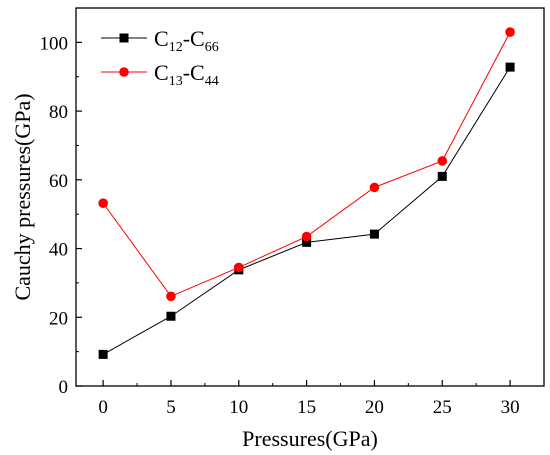 The width and height of the screenshot is (550, 455). What do you see at coordinates (510, 407) in the screenshot?
I see `x-tick-label: 30` at bounding box center [510, 407].